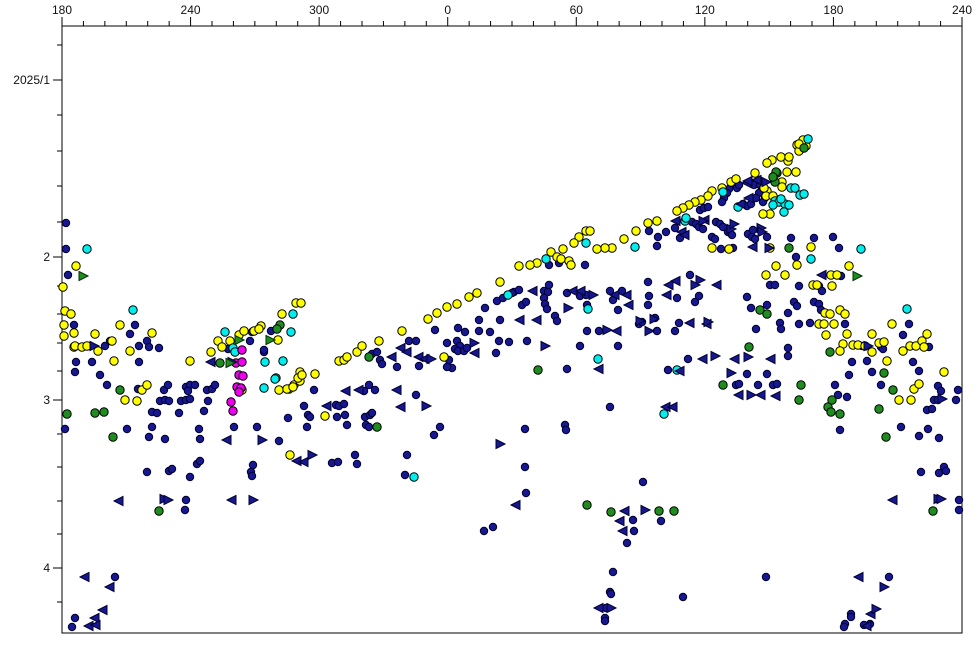 The width and height of the screenshot is (980, 650). I want to click on x-axis-label: 300, so click(319, 10).